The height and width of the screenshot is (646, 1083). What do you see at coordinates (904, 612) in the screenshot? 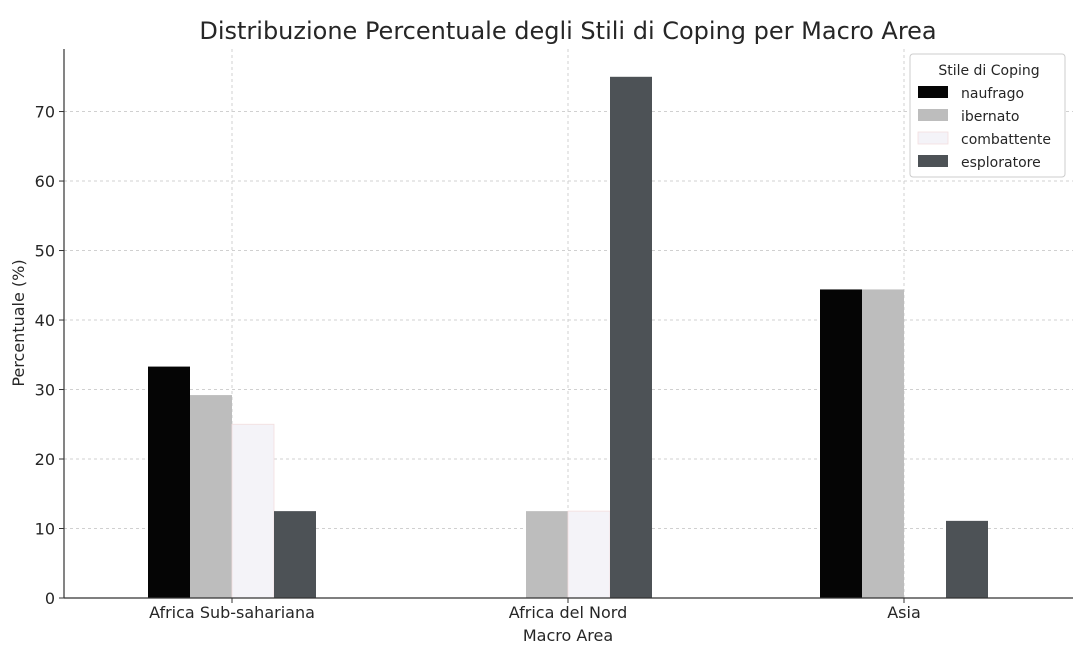
I see `x-tick-label: Asia` at bounding box center [904, 612].